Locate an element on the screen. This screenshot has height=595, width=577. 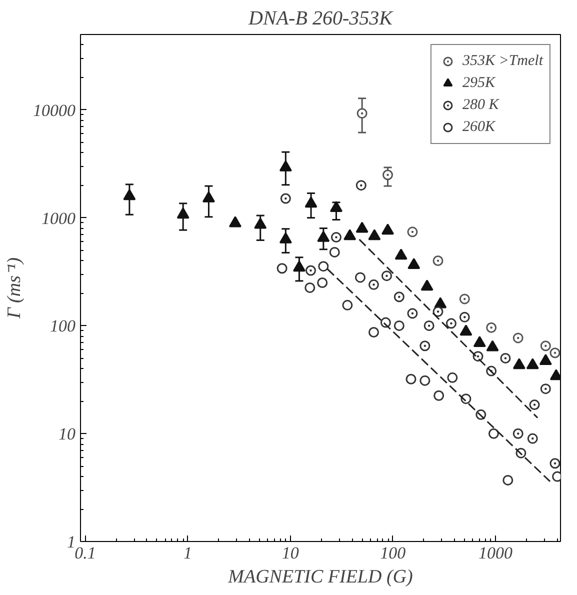
y-tick-label: 10 is located at coordinates (67, 434).